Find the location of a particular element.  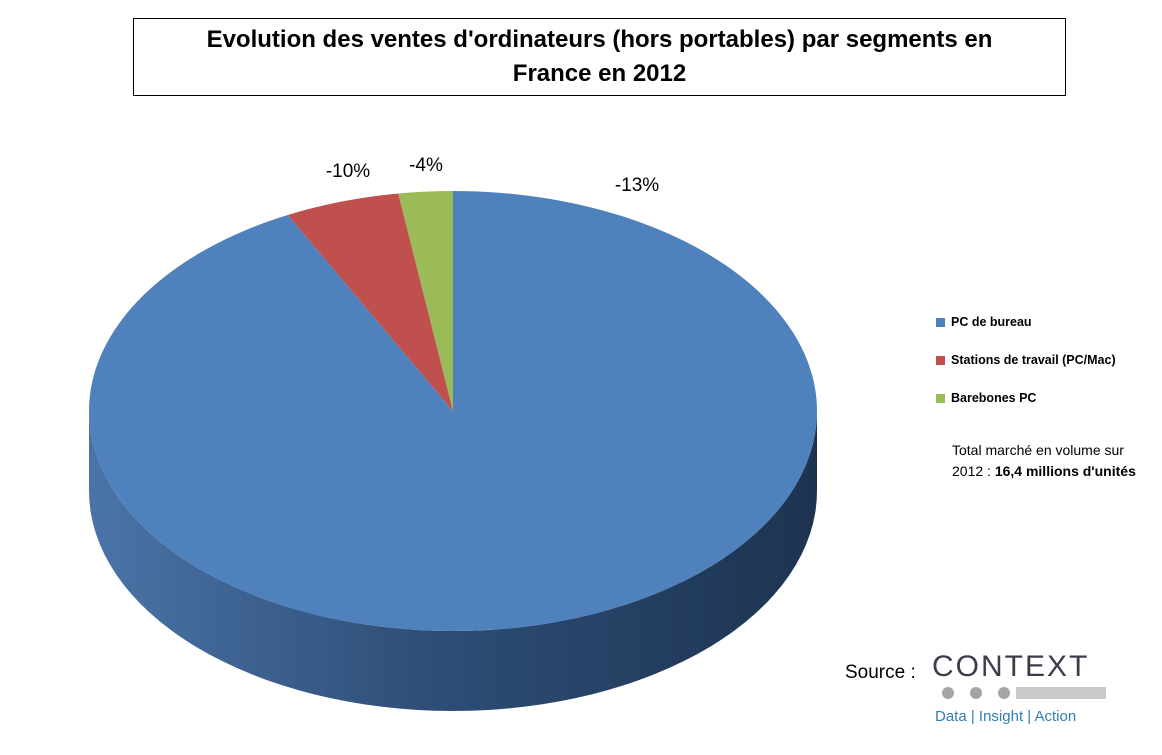

legend-item: Stations de travail (PC/Mac) is located at coordinates (1026, 360).